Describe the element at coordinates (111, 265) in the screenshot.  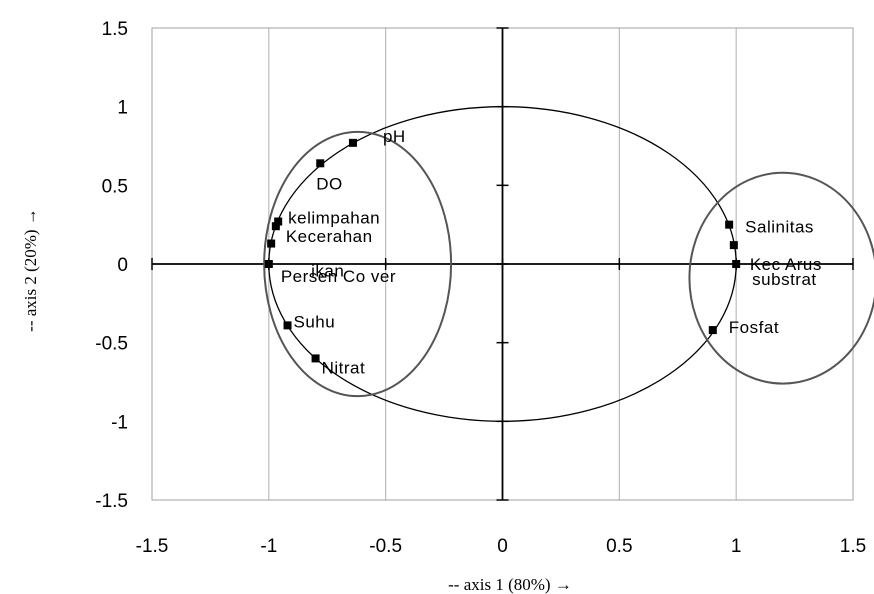
I see `y-tick-labels: 1.5 1 0.5 0 -0.5 -1 -1.5` at that location.